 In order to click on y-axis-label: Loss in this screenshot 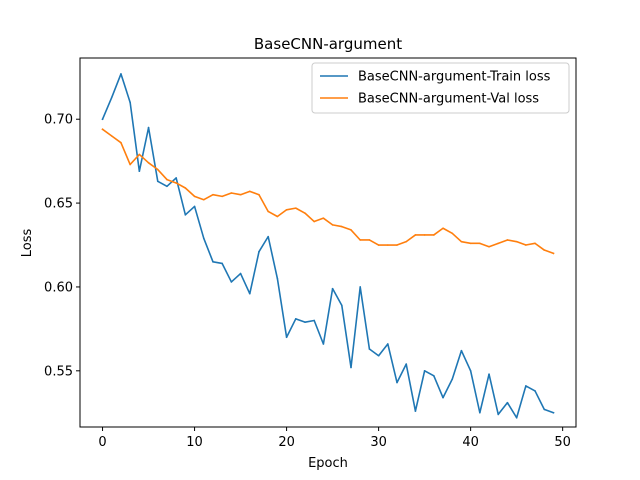, I will do `click(27, 243)`.